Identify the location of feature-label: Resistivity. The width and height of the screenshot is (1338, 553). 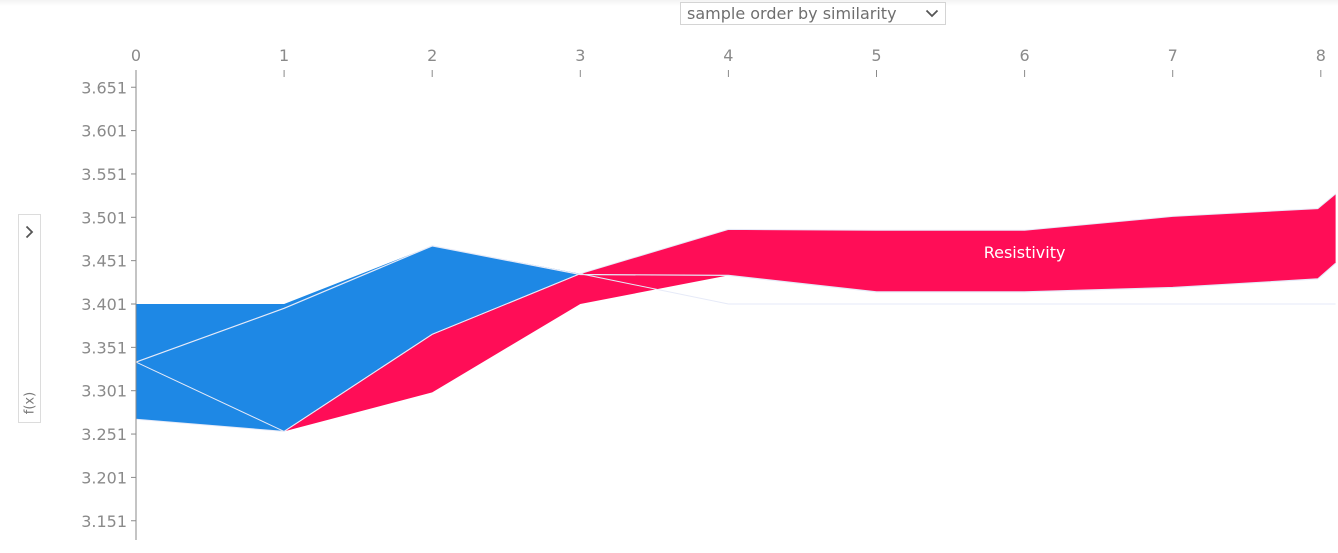
(1025, 252).